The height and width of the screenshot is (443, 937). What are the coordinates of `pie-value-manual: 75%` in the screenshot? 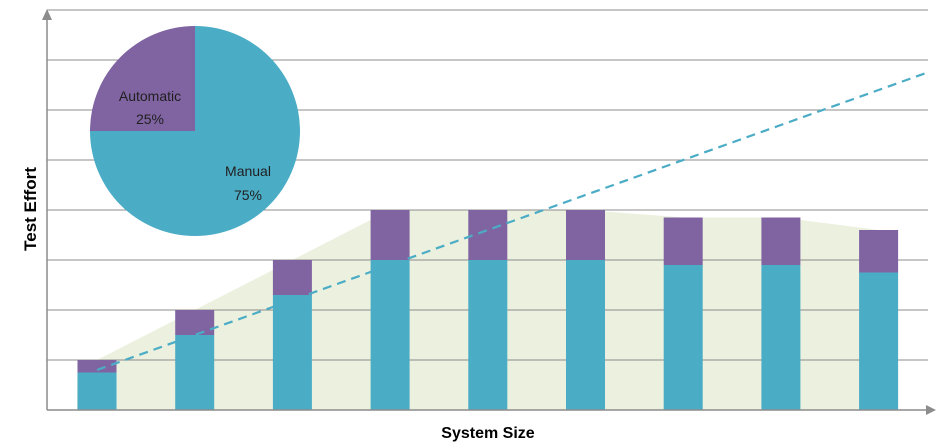 It's located at (248, 195).